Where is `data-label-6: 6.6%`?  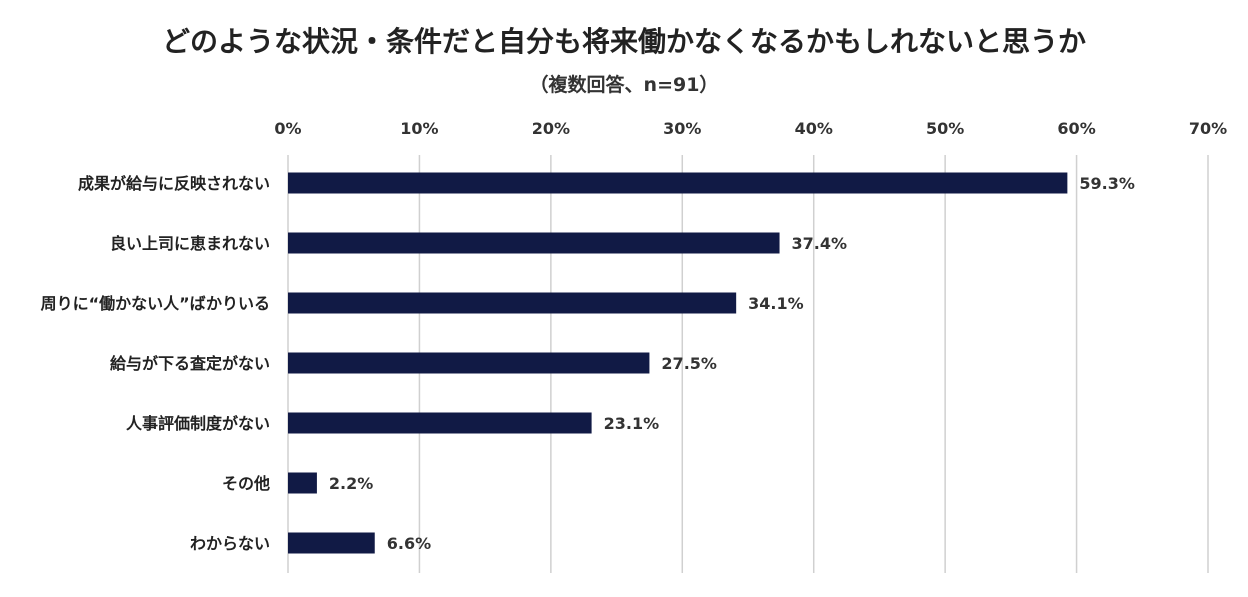
data-label-6: 6.6% is located at coordinates (409, 543).